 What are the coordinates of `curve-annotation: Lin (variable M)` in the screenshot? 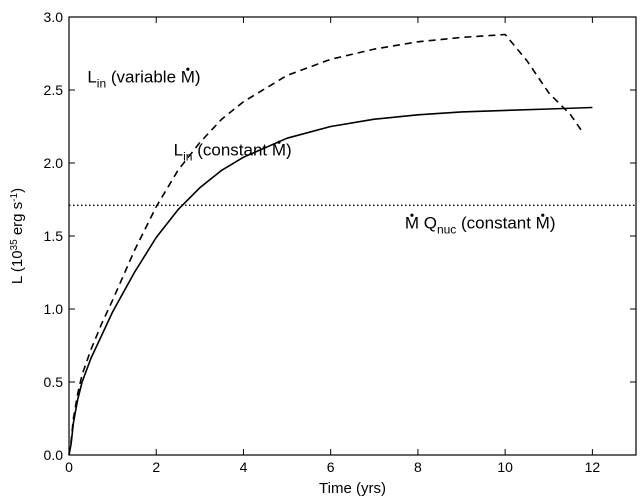 It's located at (143, 79).